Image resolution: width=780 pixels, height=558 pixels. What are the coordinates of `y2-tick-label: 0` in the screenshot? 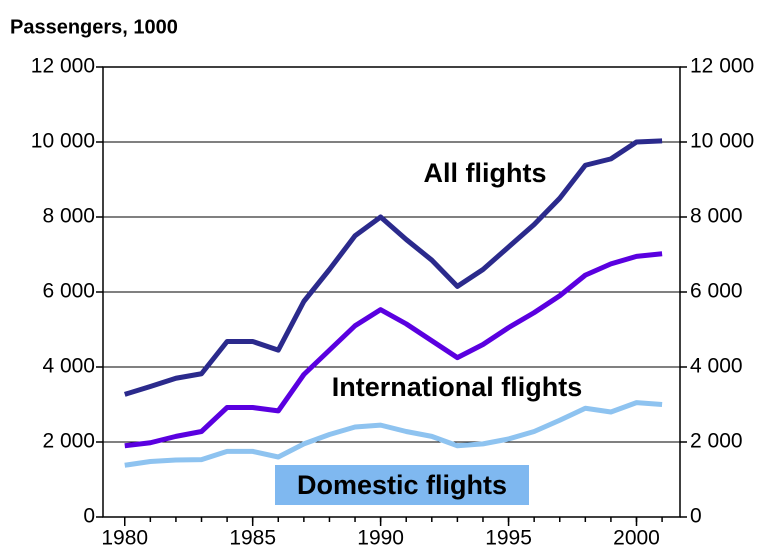 It's located at (696, 516).